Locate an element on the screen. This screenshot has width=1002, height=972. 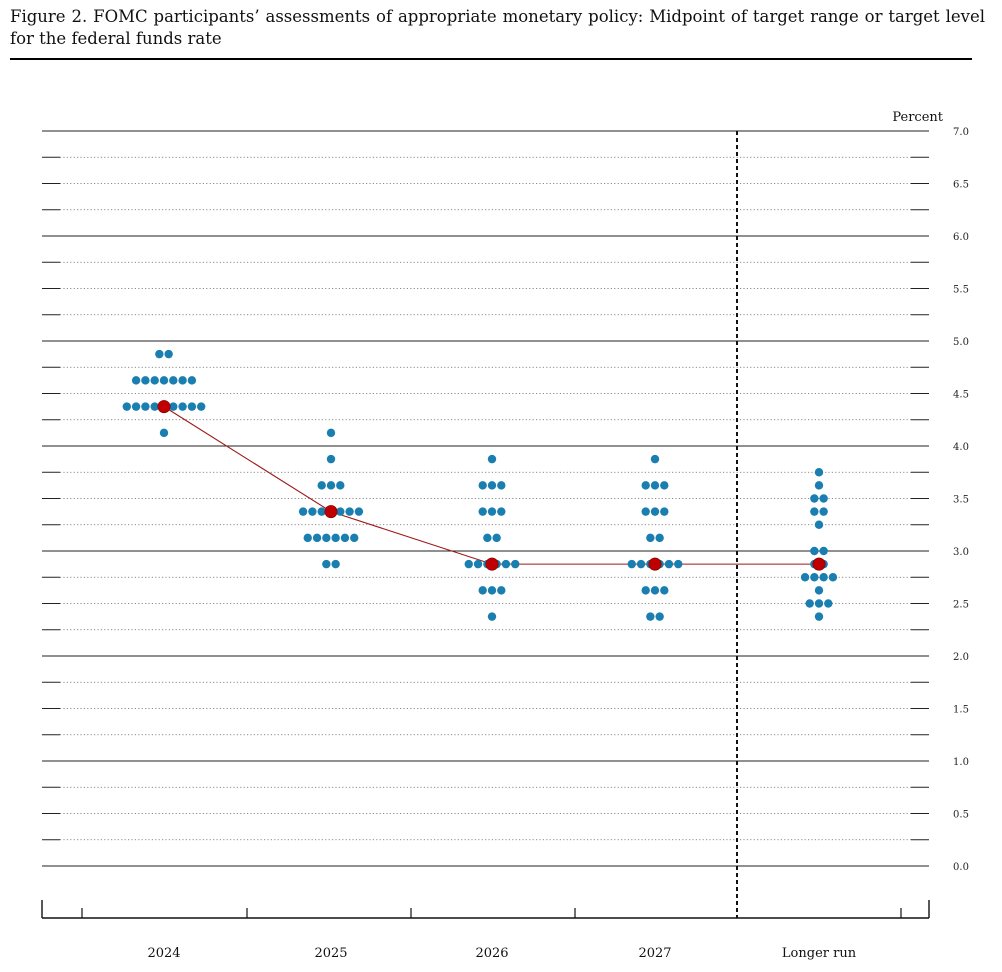
y-unit-label: Percent is located at coordinates (917, 117).